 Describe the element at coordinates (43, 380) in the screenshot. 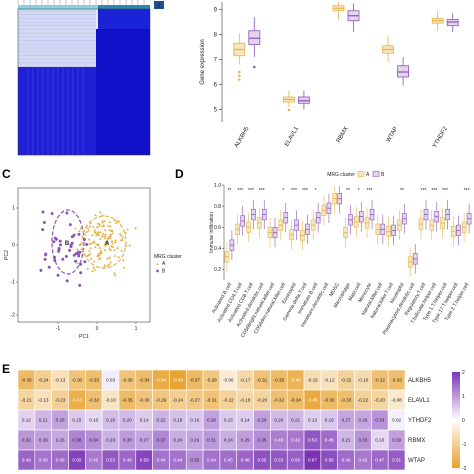

I see `heatmap-cell-value: -0.24` at that location.